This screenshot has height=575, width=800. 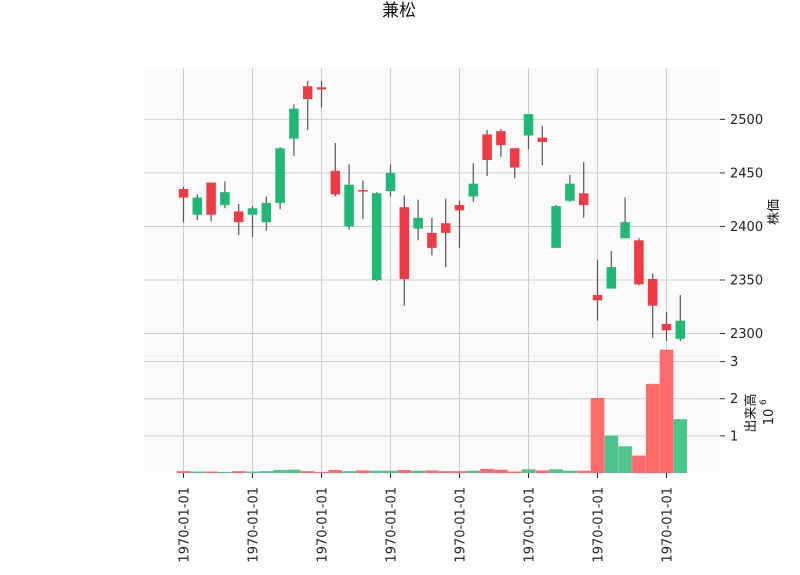 I want to click on volume-tick-label: 1, so click(x=734, y=436).